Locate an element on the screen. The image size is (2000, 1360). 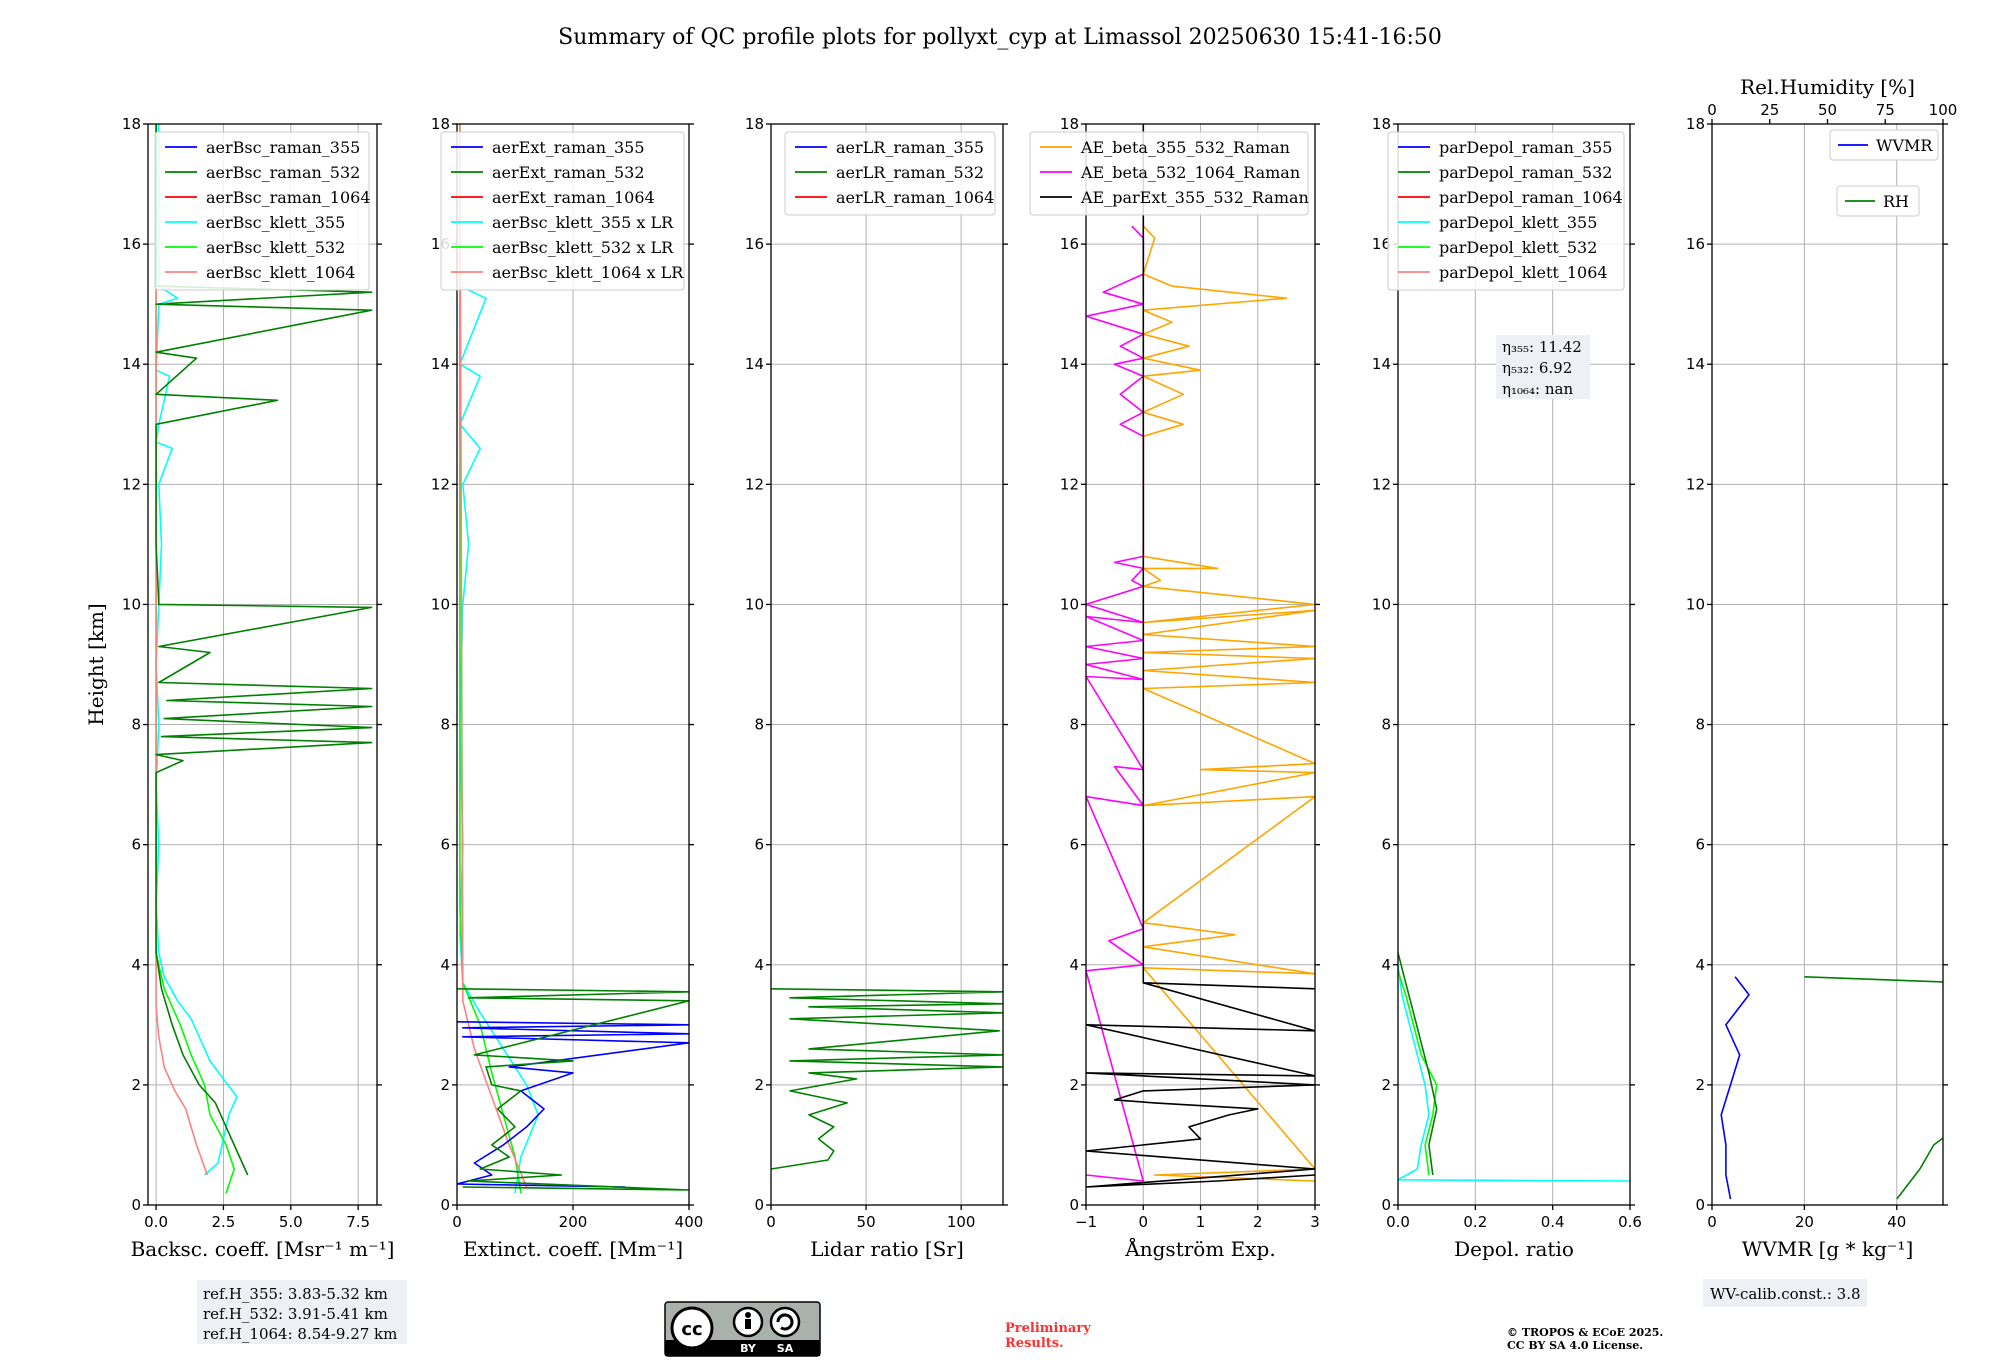
legend-entry: aerBsc_raman_355 is located at coordinates (283, 147).